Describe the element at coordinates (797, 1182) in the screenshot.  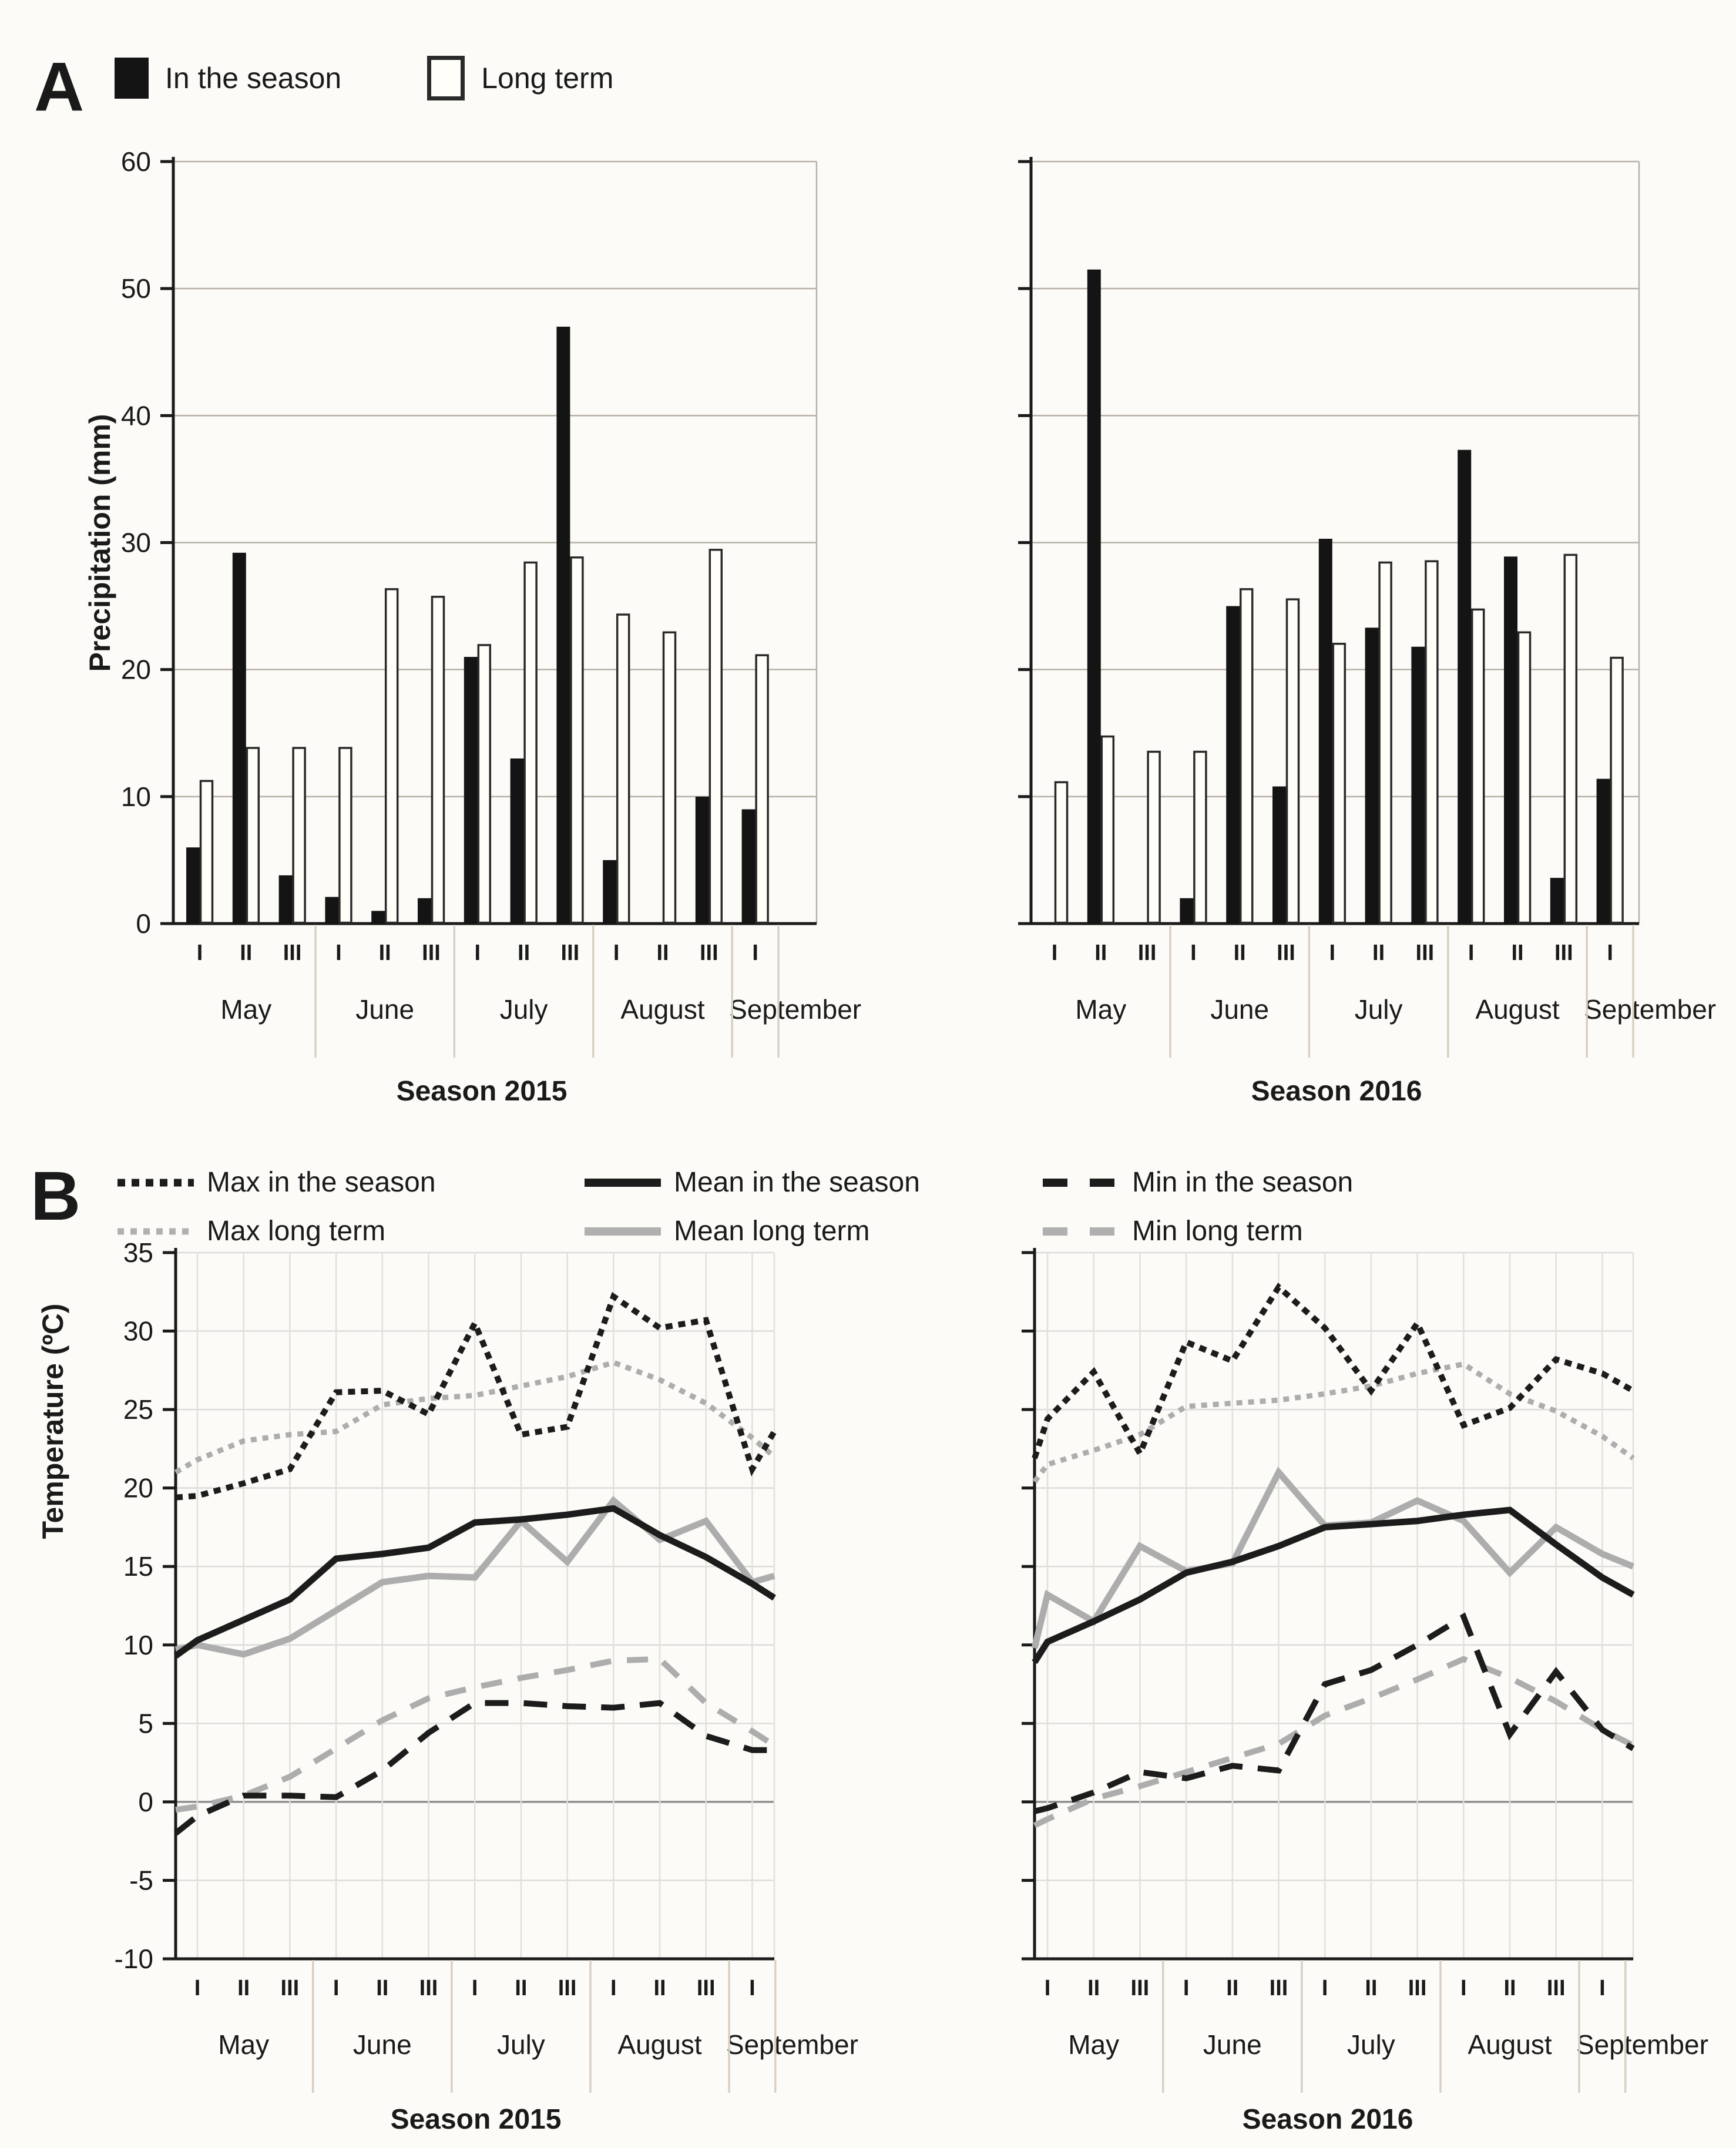
I see `legend-mean-season-label: Mean in the season` at that location.